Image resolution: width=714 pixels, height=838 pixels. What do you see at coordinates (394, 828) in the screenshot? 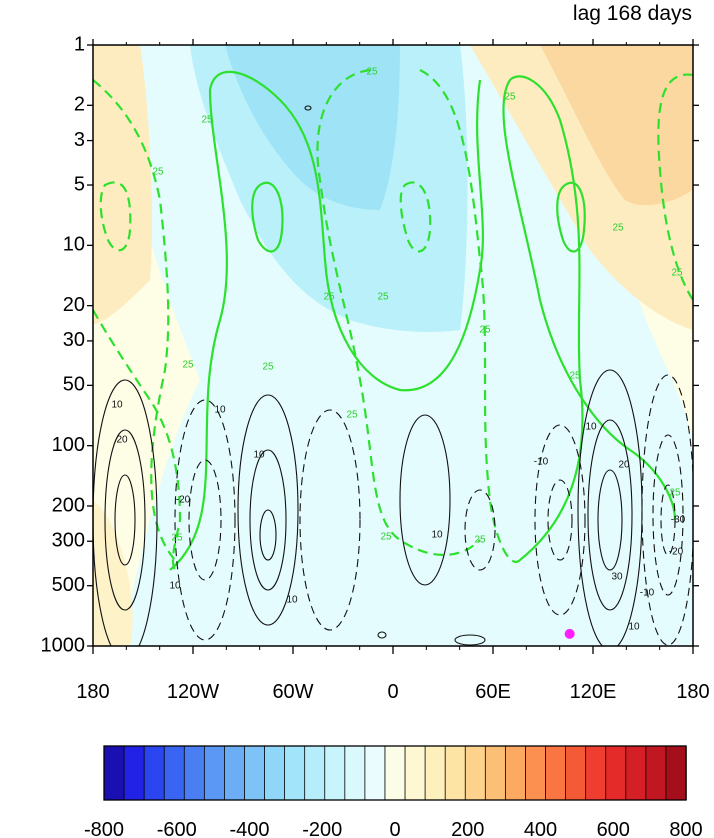
I see `colorbar-tick-label: 0` at bounding box center [394, 828].